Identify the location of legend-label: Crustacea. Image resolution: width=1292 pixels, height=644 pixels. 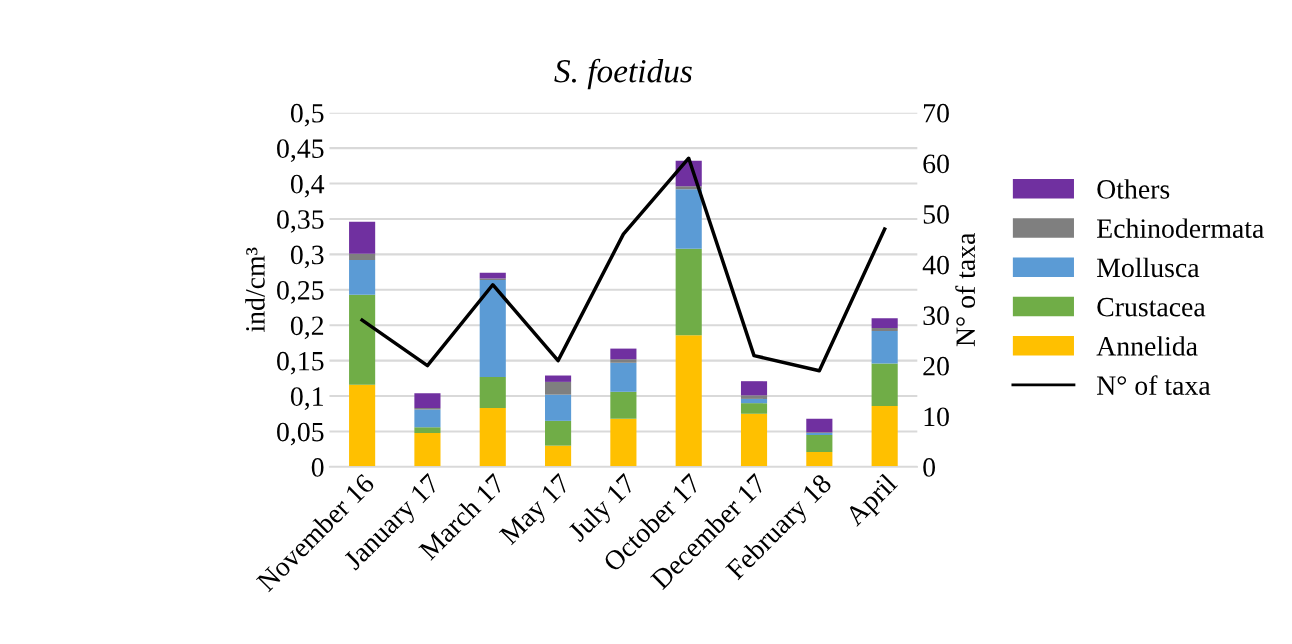
(1151, 307).